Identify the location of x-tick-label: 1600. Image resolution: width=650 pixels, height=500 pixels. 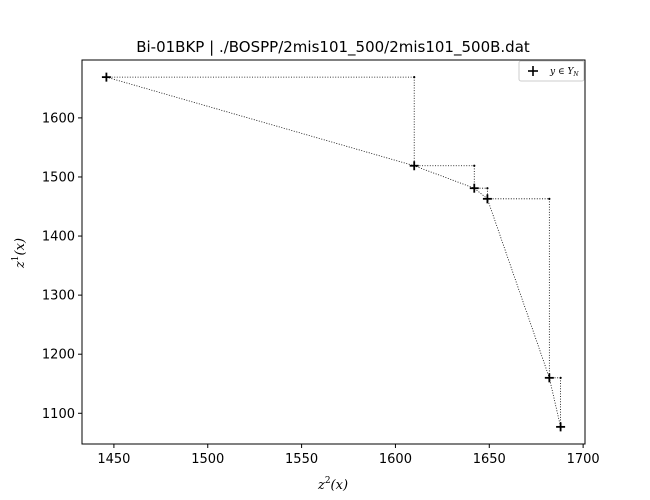
(395, 459).